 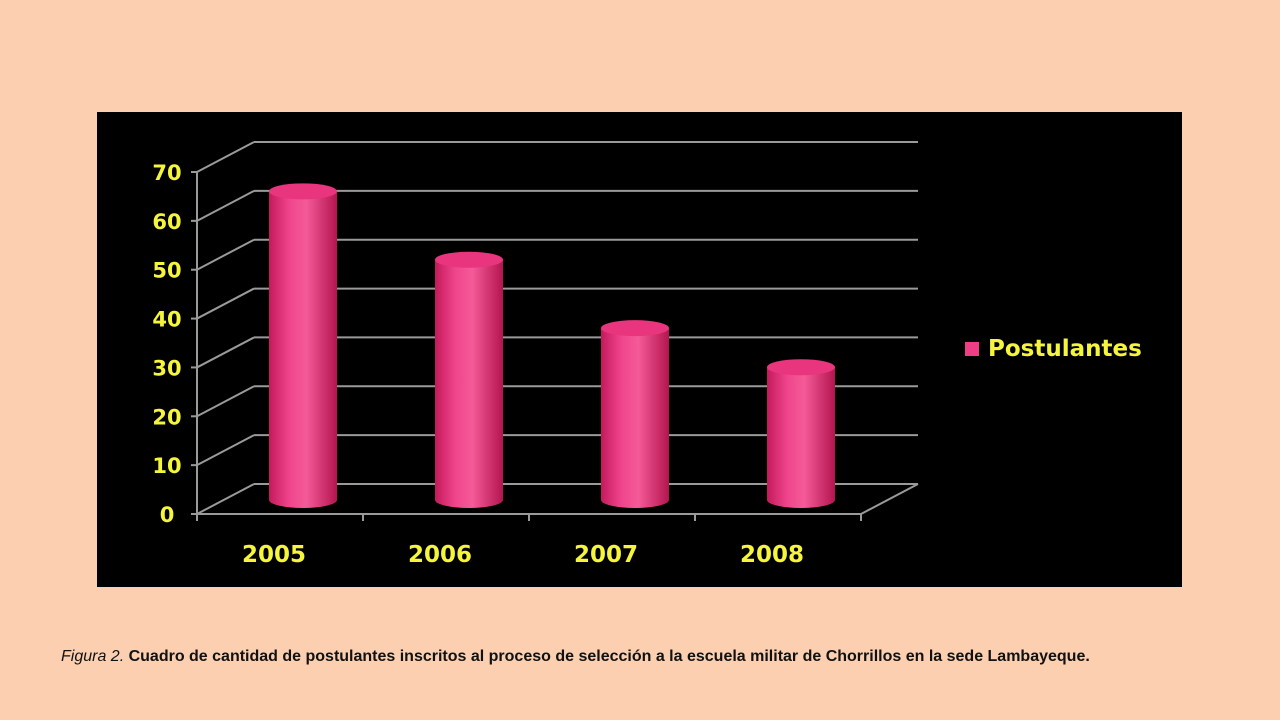 What do you see at coordinates (166, 222) in the screenshot?
I see `y-tick-label: 60` at bounding box center [166, 222].